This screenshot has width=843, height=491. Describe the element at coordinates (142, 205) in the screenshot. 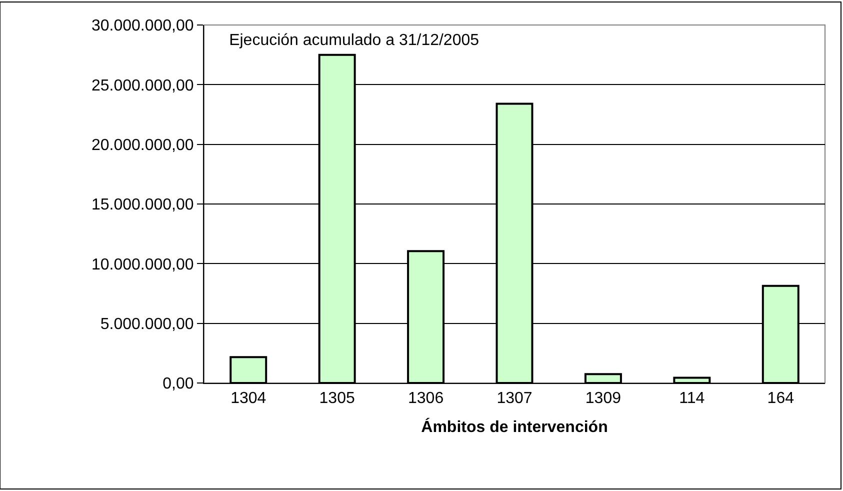

I see `y-tick-label: 15.000.000,00` at that location.